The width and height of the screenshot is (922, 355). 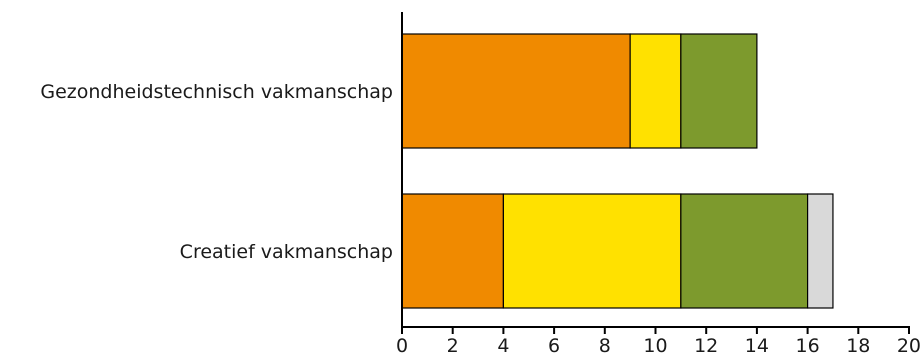 I want to click on x-tick-label-3: 6, so click(x=554, y=345).